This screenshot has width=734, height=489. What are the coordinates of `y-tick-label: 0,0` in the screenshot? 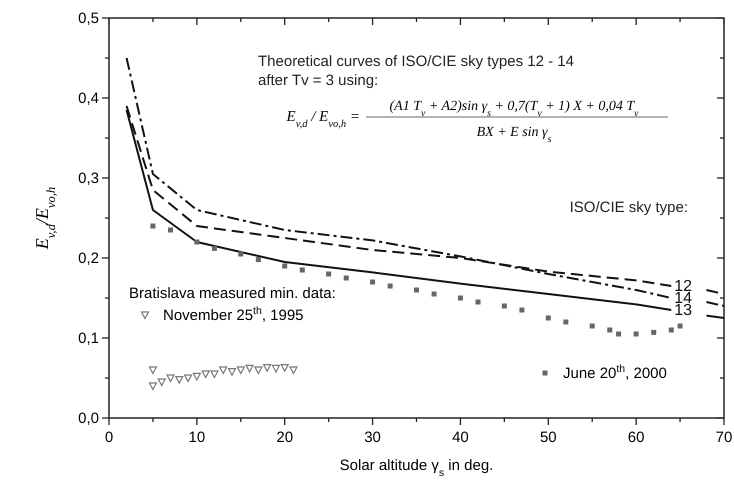 It's located at (88, 418).